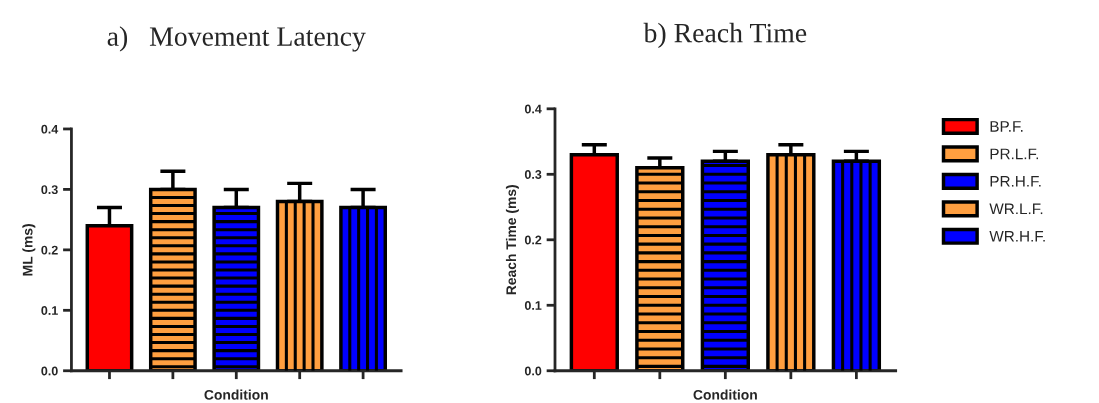 The width and height of the screenshot is (1099, 403). What do you see at coordinates (512, 240) in the screenshot?
I see `y-axis-title: Reach Time (ms)` at bounding box center [512, 240].